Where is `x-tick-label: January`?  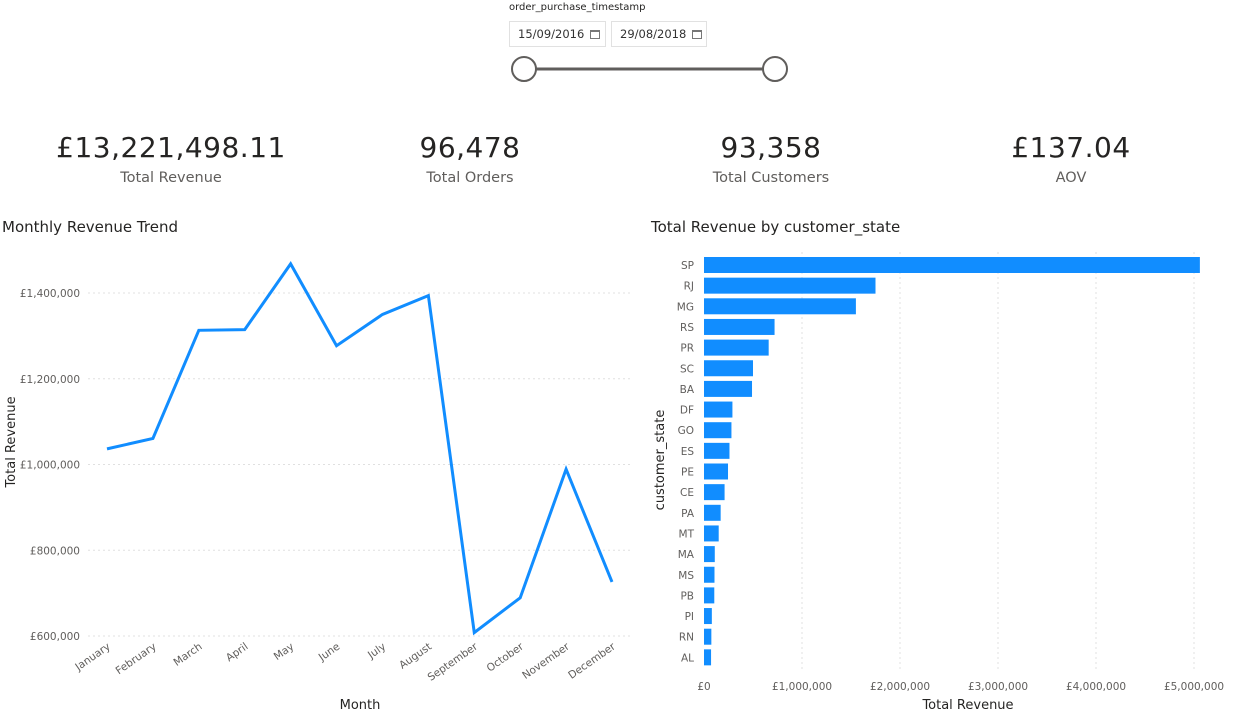 x-tick-label: January is located at coordinates (92, 657).